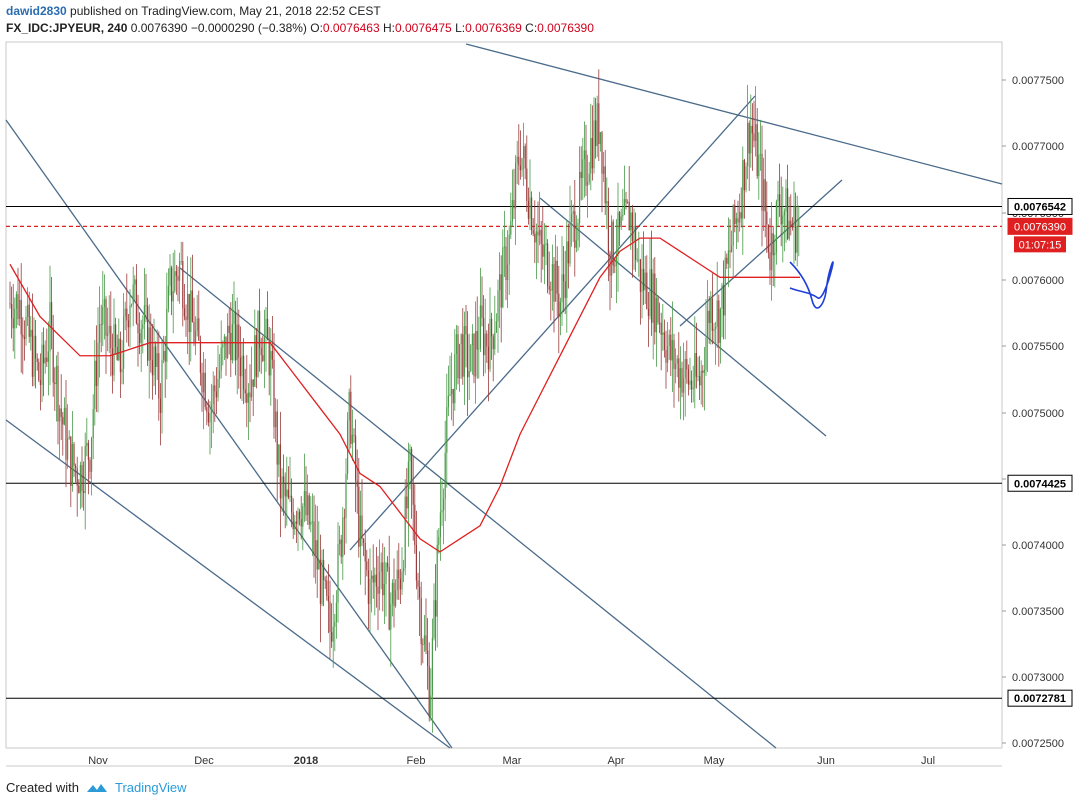 The image size is (1075, 806). I want to click on y-tick-label: 0.0075500, so click(1038, 347).